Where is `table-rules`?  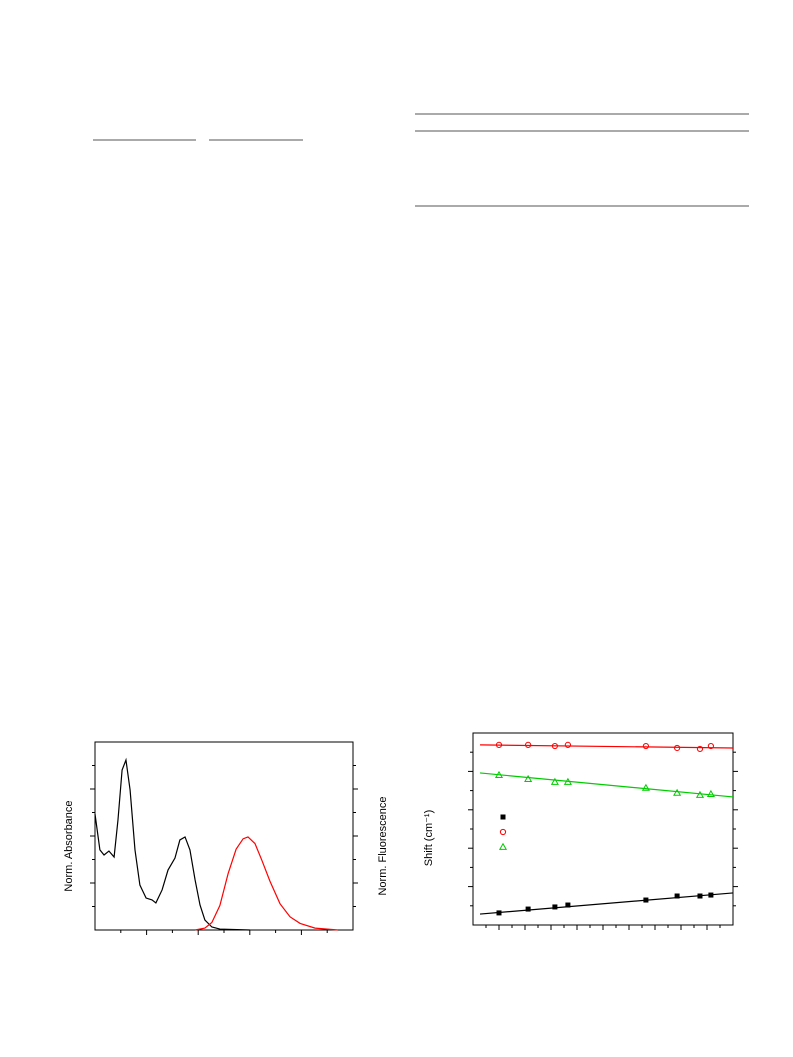
table-rules is located at coordinates (421, 160).